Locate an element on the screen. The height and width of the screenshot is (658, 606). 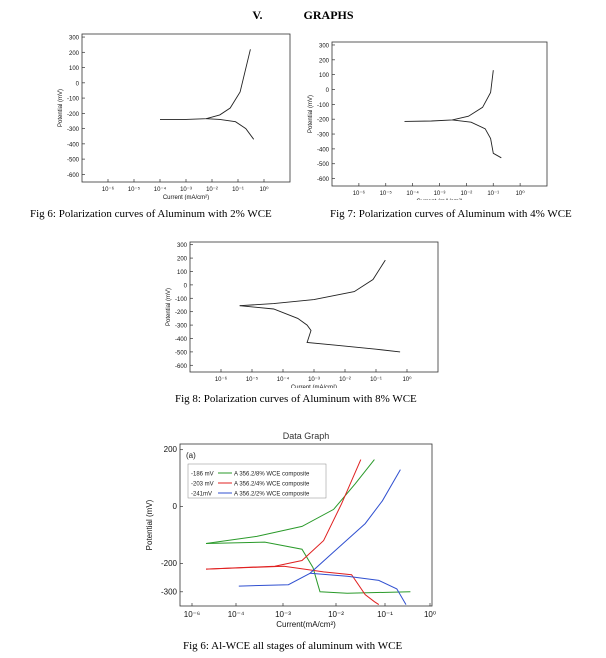
legend-value: -241mV is located at coordinates (201, 495).